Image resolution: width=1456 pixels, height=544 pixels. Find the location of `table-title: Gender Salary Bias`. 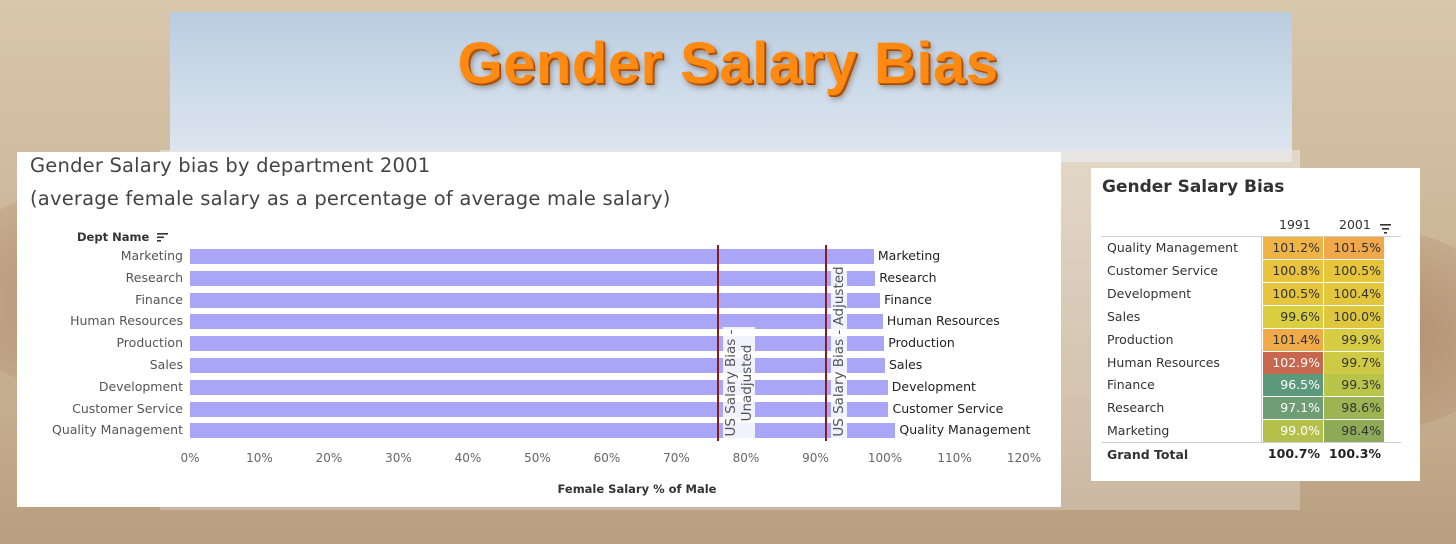

table-title: Gender Salary Bias is located at coordinates (1193, 187).